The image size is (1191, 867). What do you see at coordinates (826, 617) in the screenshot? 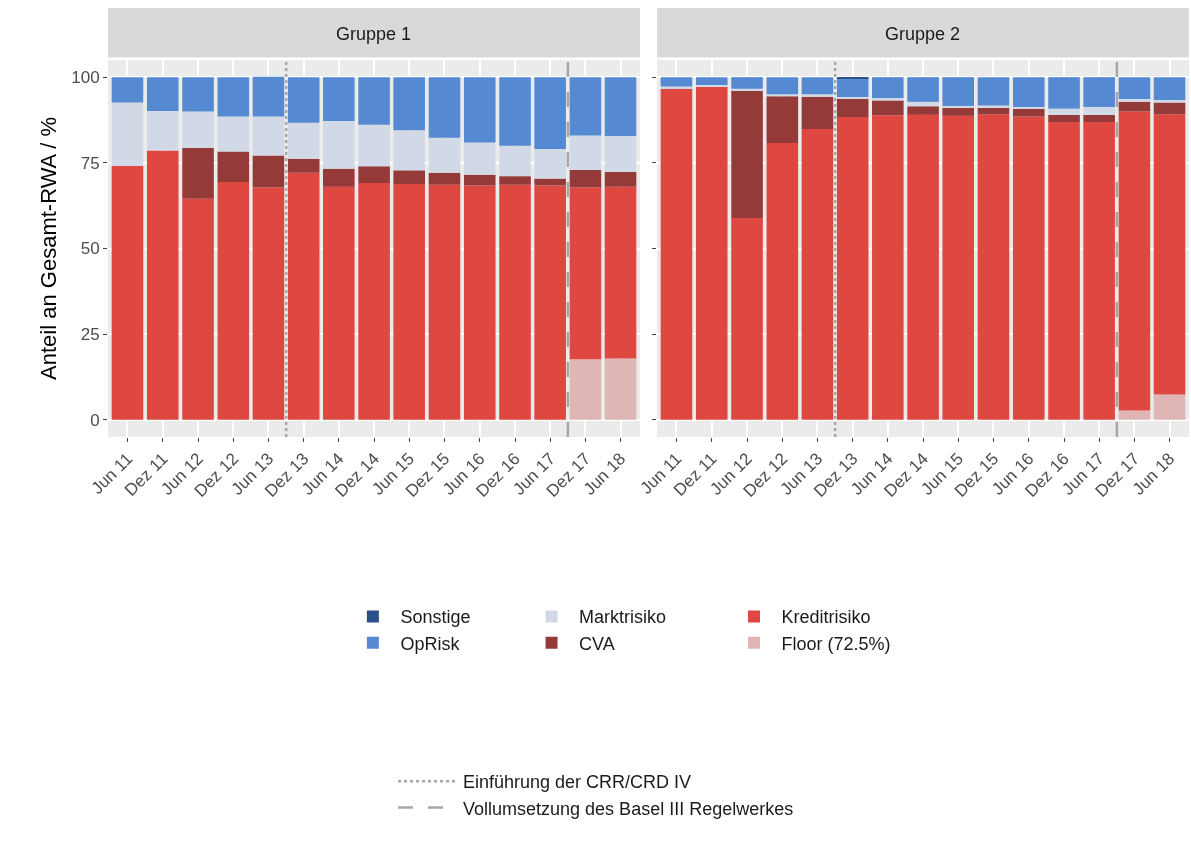
I see `legend-label: Kreditrisiko` at bounding box center [826, 617].